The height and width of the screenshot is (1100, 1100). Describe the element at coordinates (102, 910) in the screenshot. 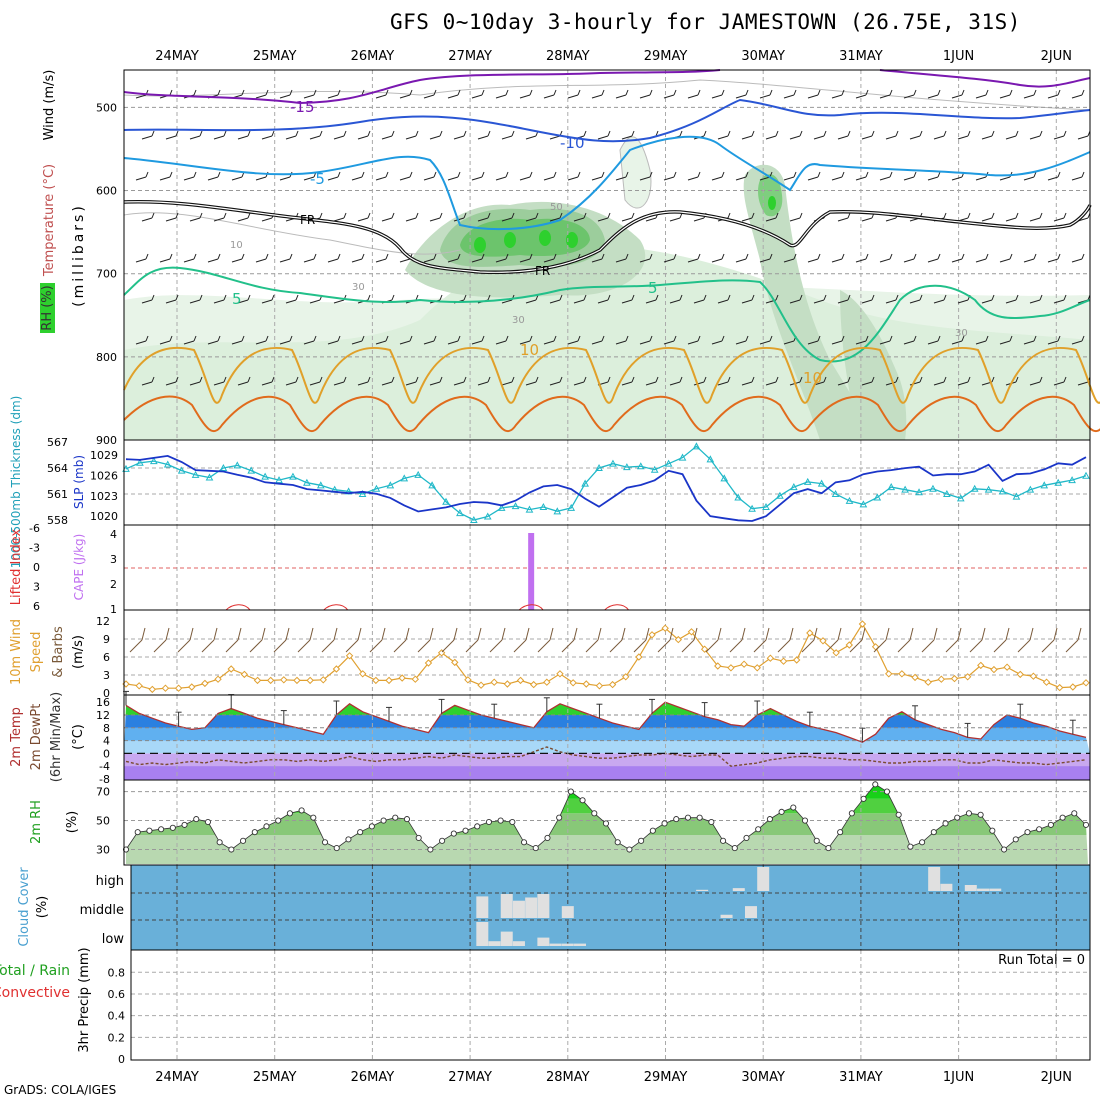

I see `cloud-level-label: middle` at that location.